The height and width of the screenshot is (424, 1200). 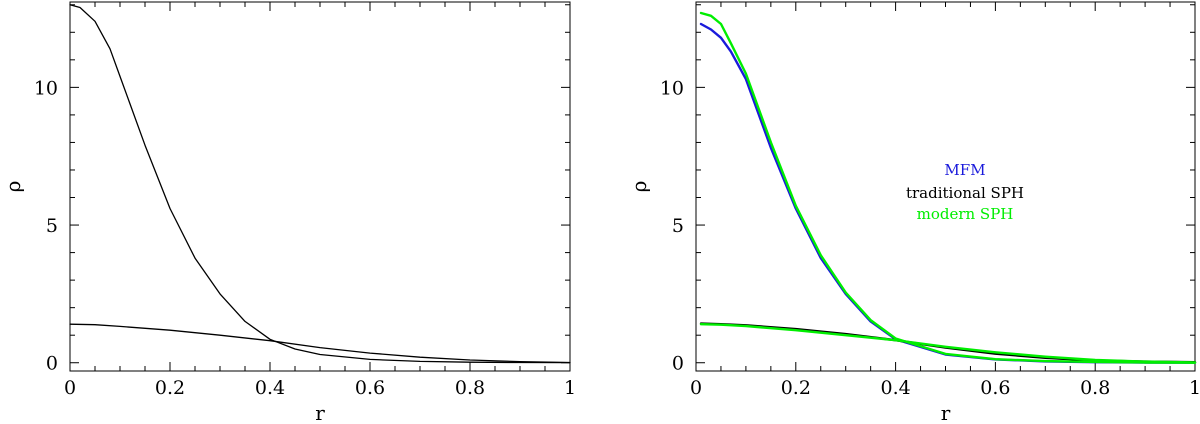 I want to click on legend-entry: traditional SPH, so click(x=965, y=193).